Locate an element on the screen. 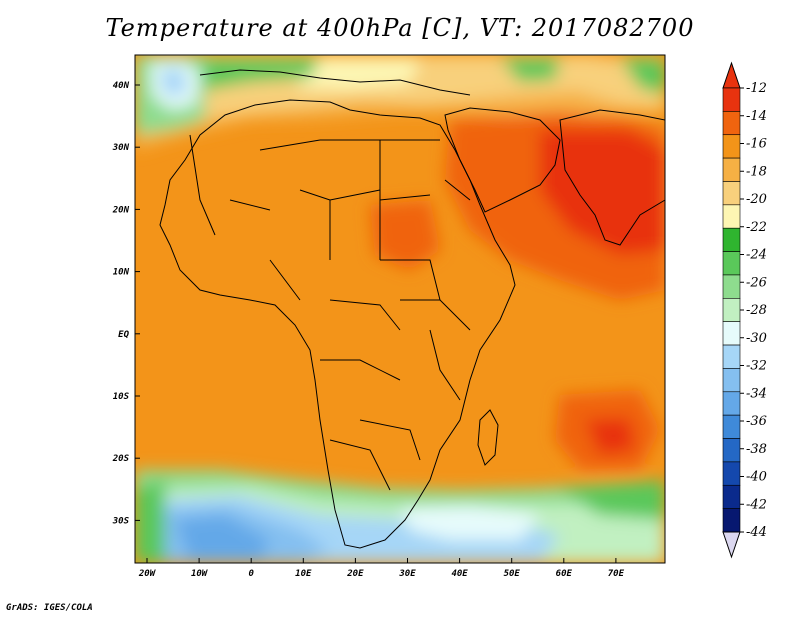 The width and height of the screenshot is (800, 618). colorbar-label: -40 is located at coordinates (756, 477).